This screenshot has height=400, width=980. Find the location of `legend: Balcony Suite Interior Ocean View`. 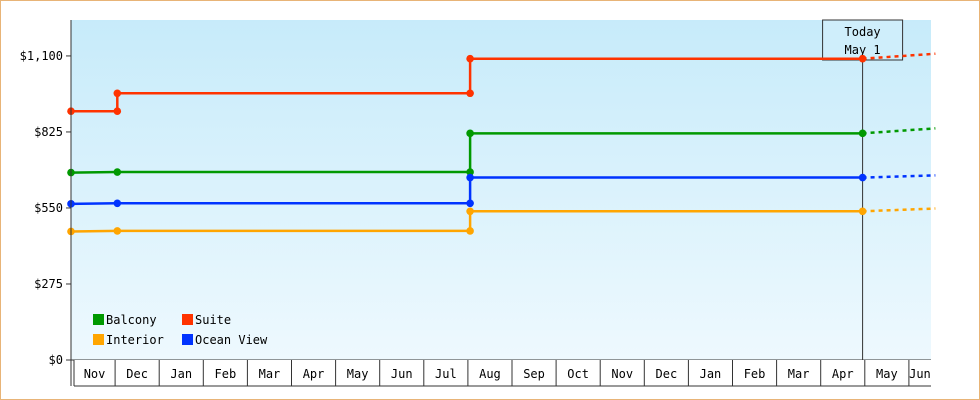

legend: Balcony Suite Interior Ocean View is located at coordinates (180, 330).